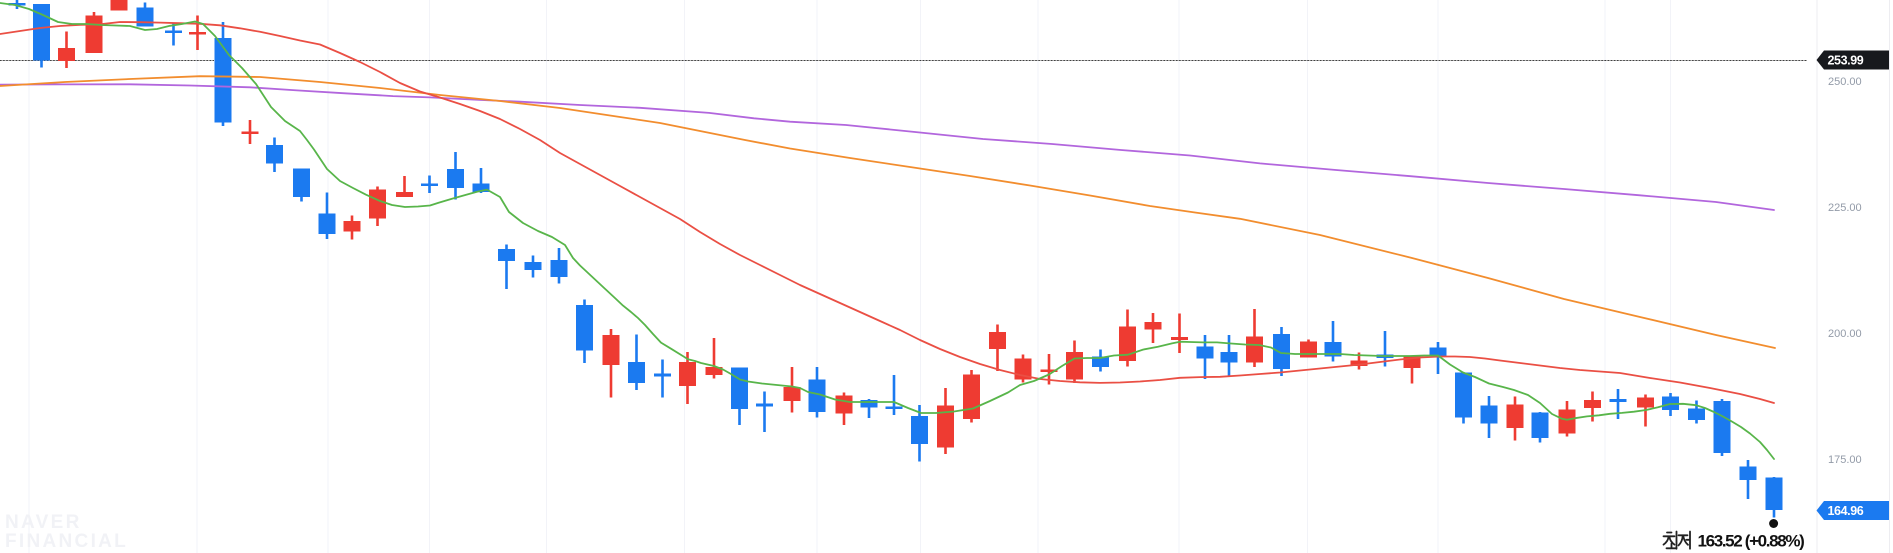 The height and width of the screenshot is (553, 1893). What do you see at coordinates (1845, 208) in the screenshot?
I see `svg-text: 225.00` at bounding box center [1845, 208].